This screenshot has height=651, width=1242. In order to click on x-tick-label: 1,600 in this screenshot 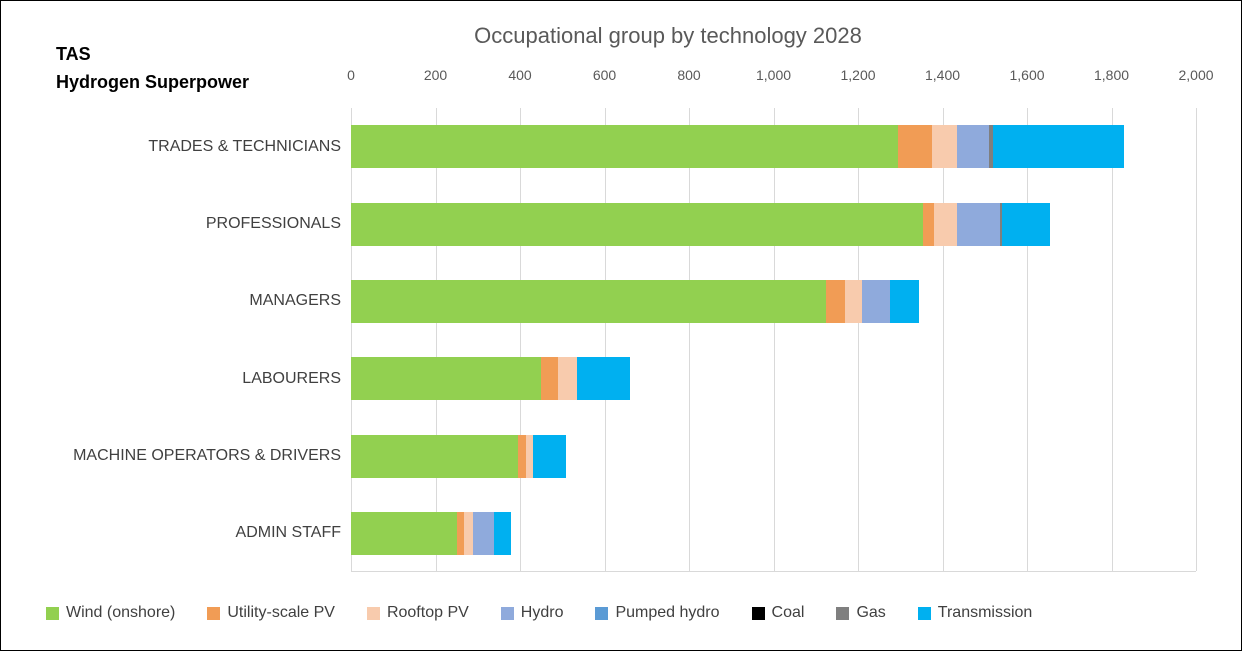, I will do `click(1027, 75)`.